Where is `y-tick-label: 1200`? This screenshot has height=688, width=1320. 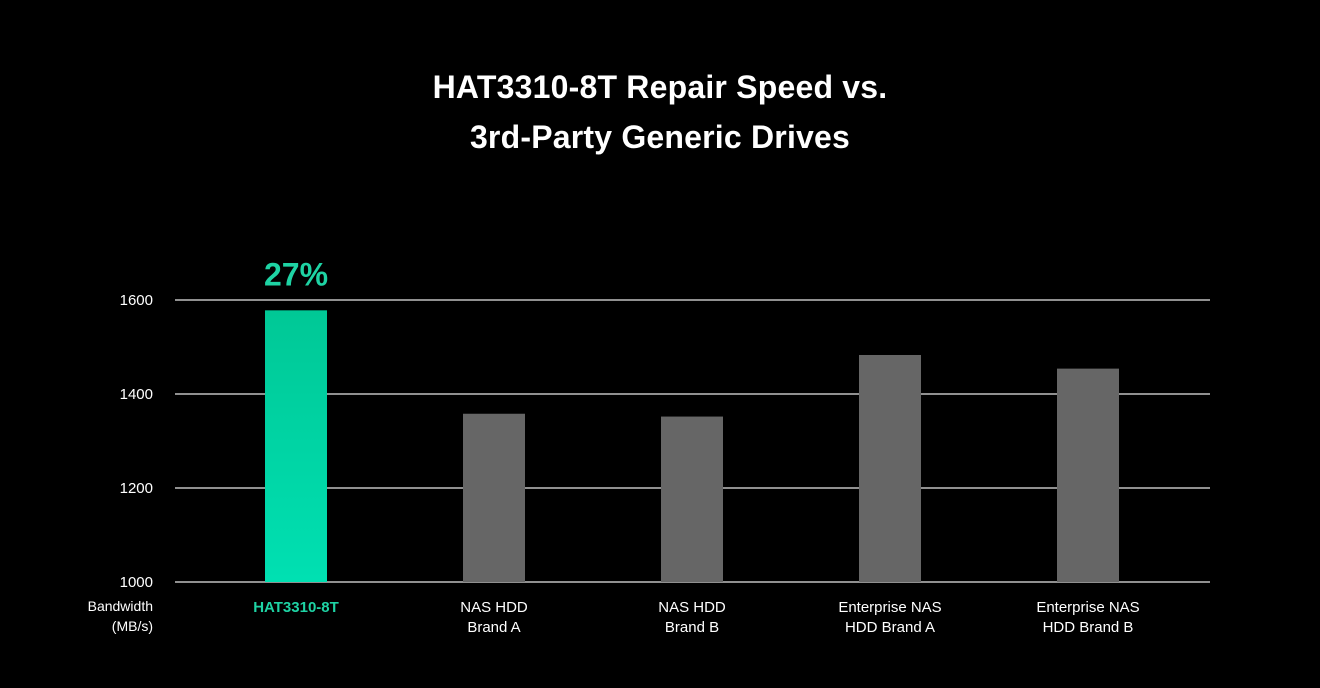
y-tick-label: 1200 is located at coordinates (136, 488).